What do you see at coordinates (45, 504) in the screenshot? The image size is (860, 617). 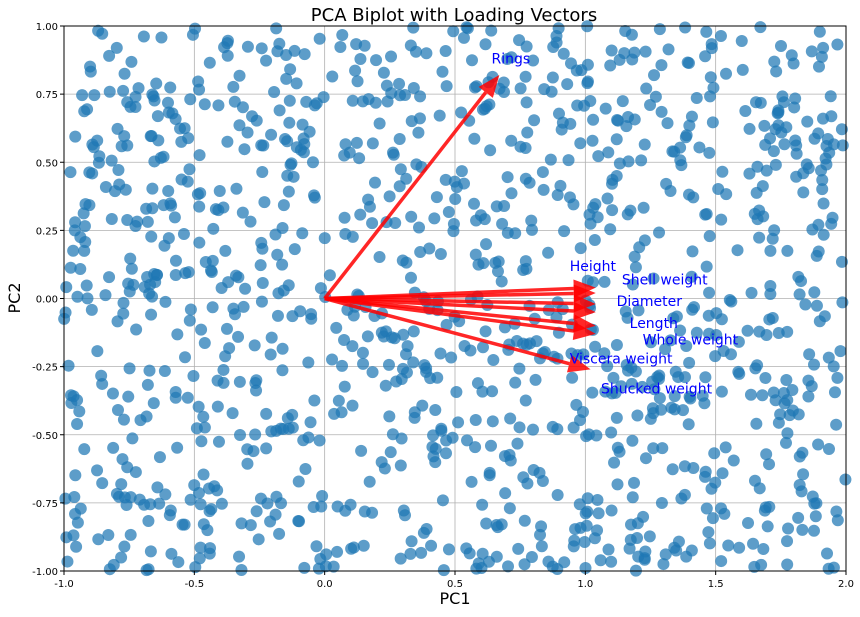 I see `y-tick-label: -0.75` at bounding box center [45, 504].